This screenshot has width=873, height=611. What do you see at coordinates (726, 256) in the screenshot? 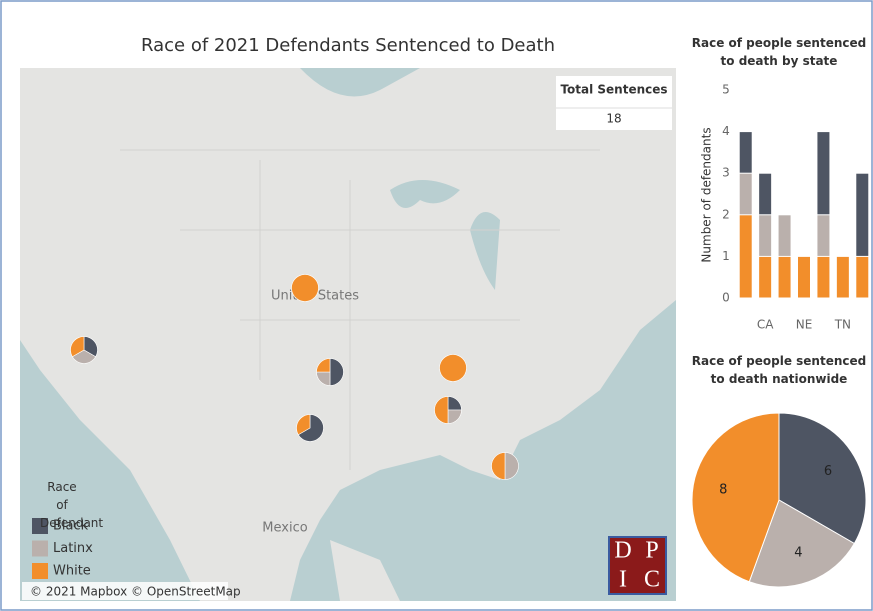
I see `y-tick-label: 1` at bounding box center [726, 256].